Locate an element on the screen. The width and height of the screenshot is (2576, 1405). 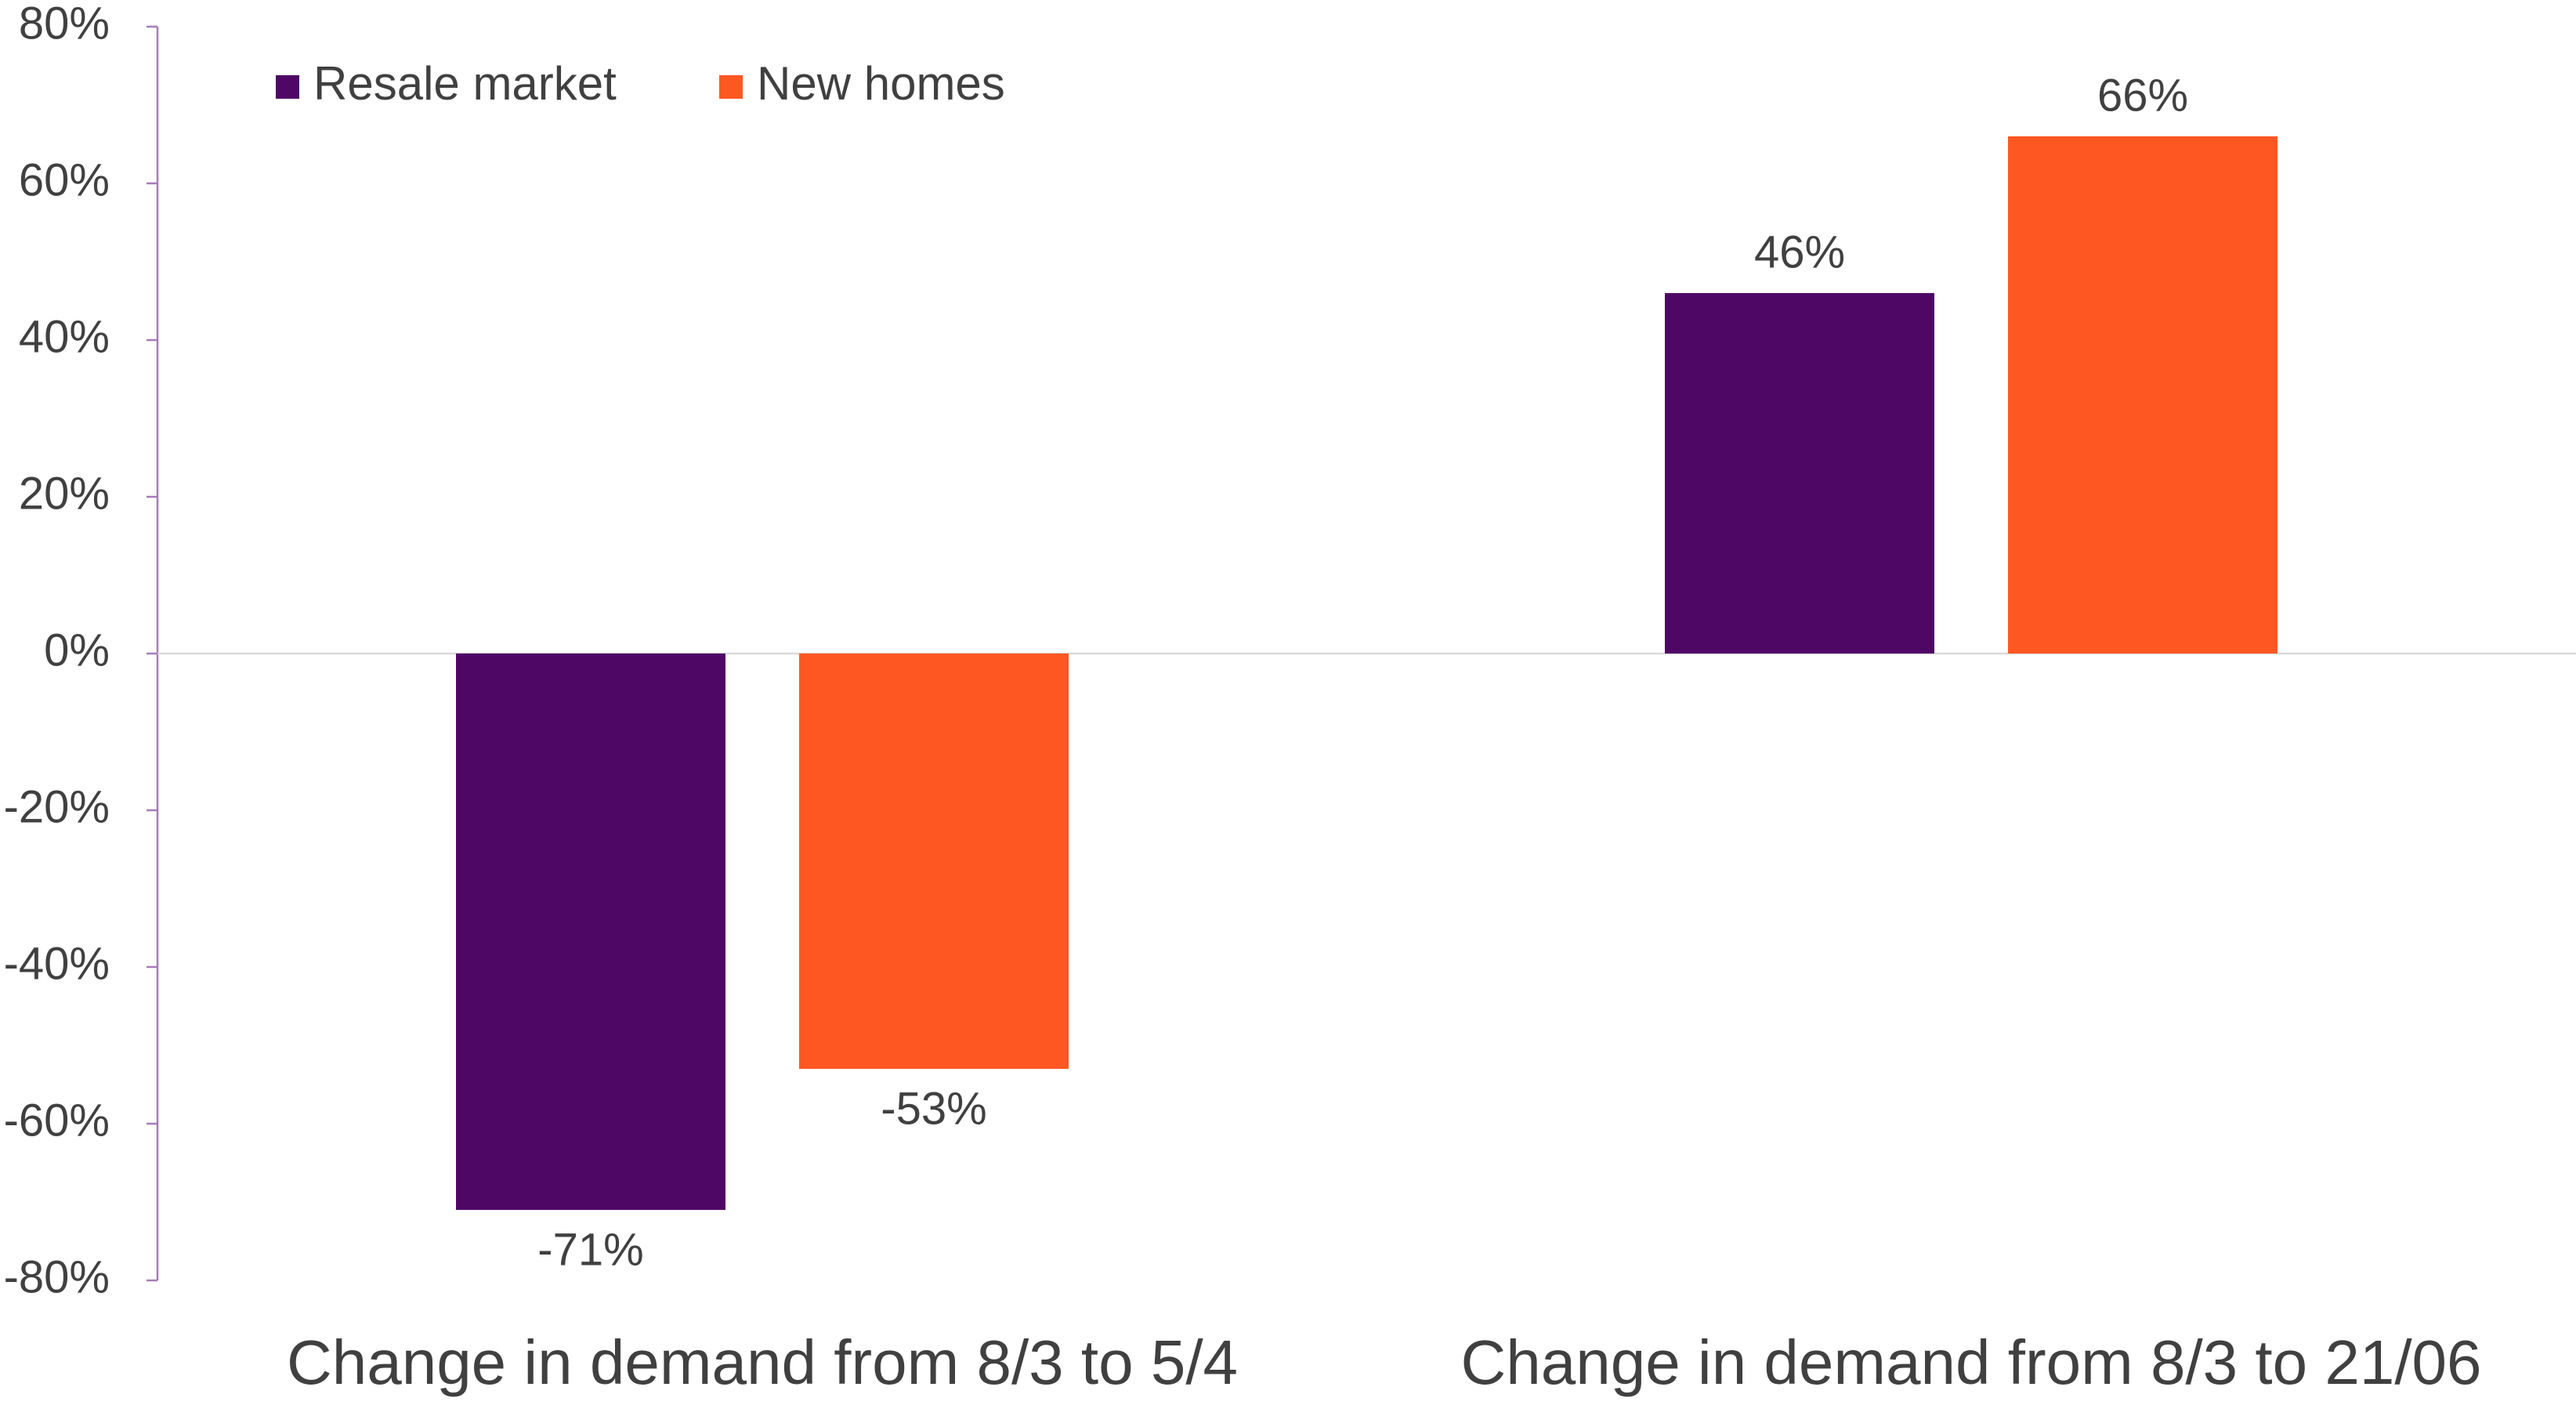
legend-label: New homes is located at coordinates (881, 83).